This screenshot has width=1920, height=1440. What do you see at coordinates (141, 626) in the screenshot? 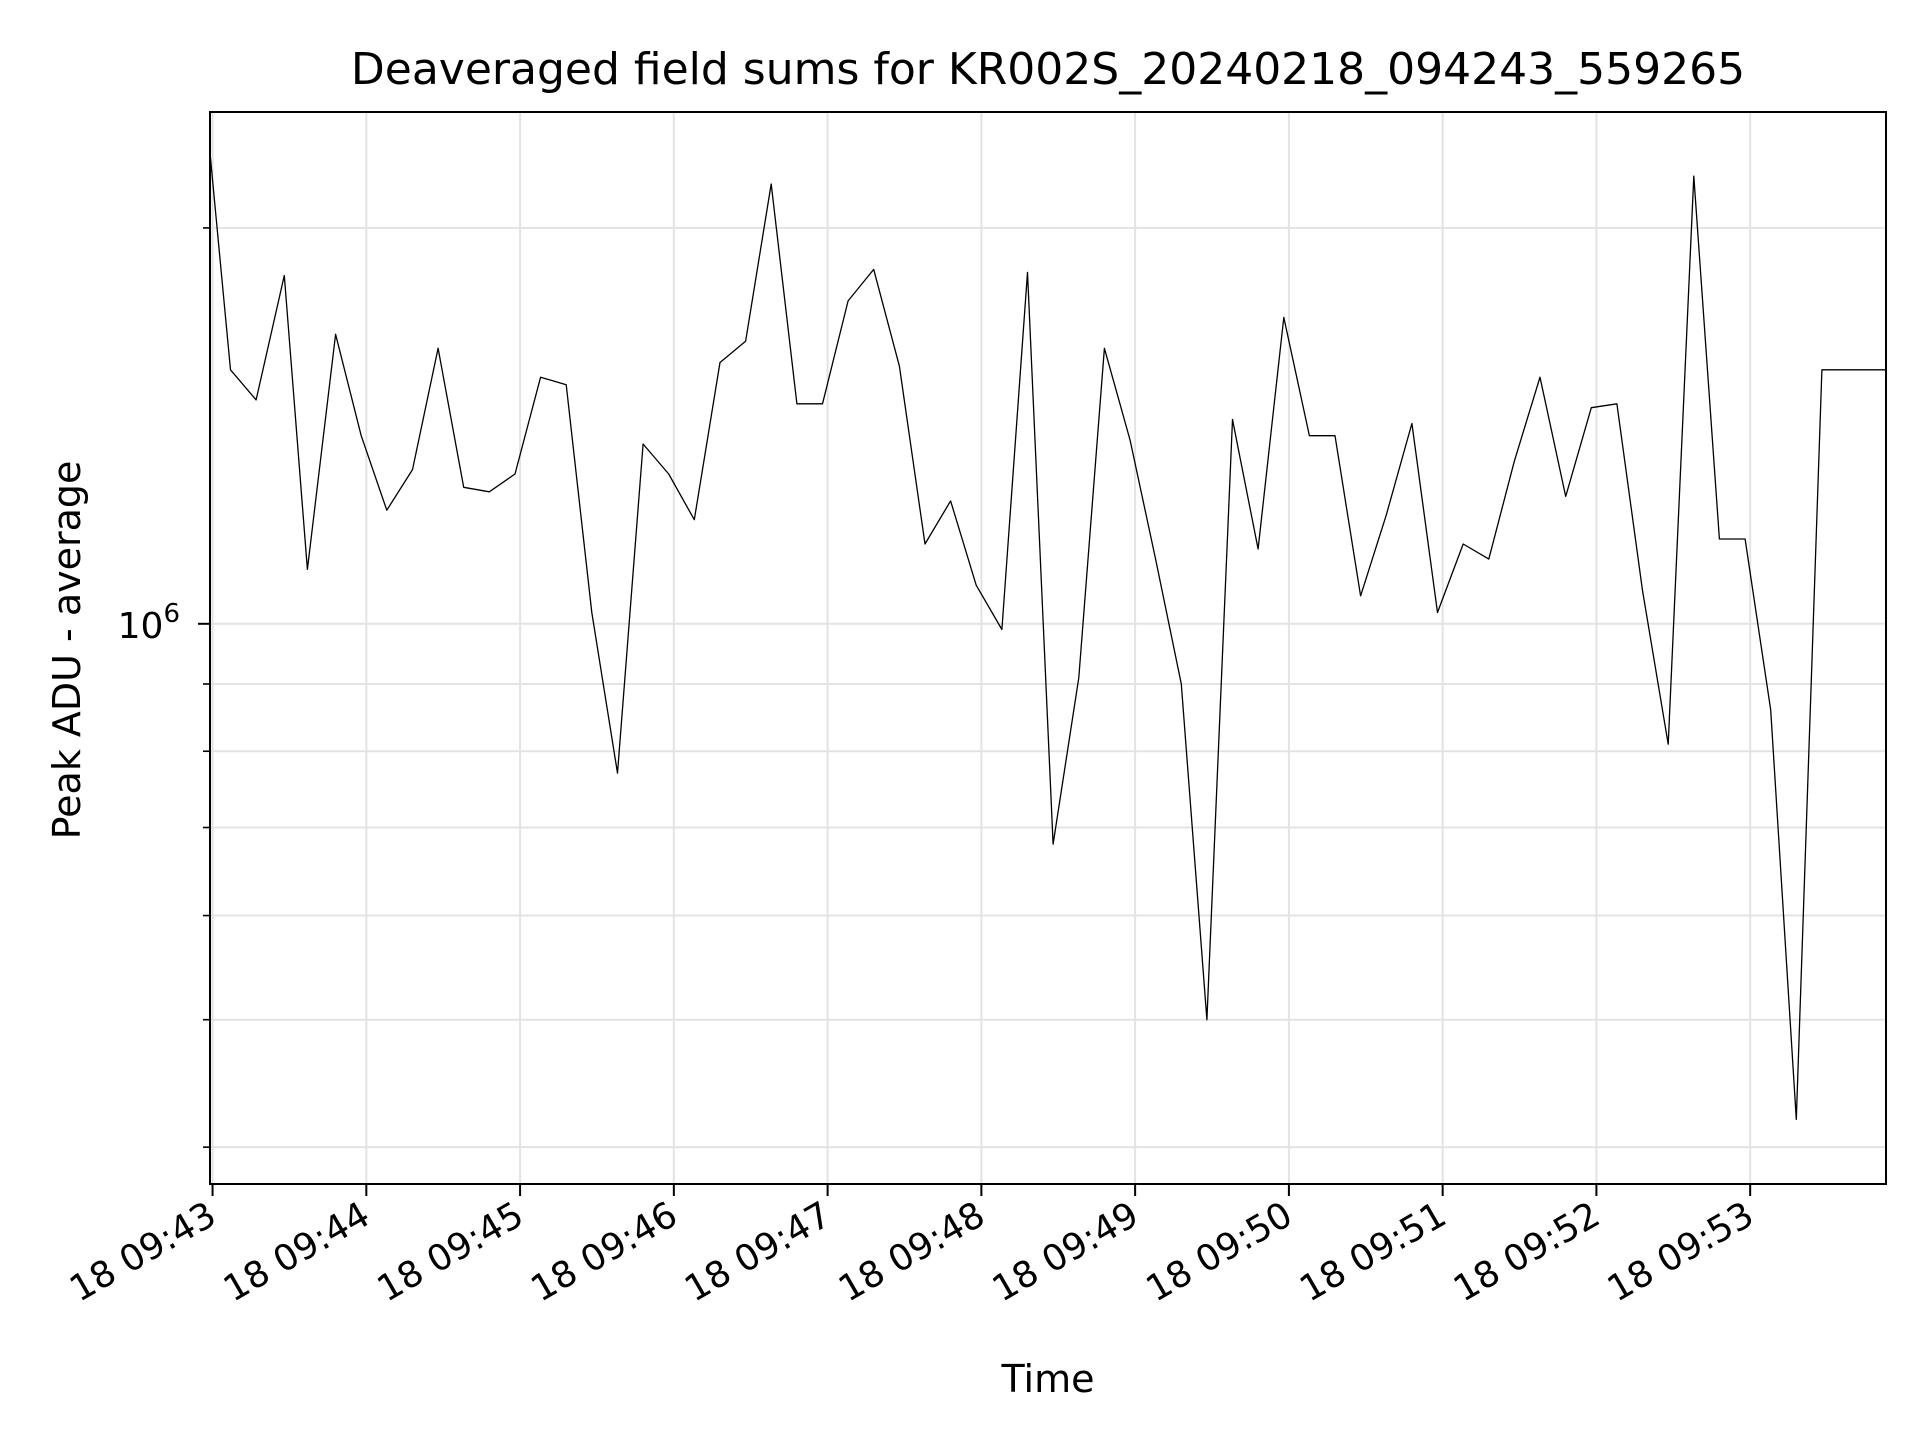
I see `y-tick-label-base: 10` at bounding box center [141, 626].